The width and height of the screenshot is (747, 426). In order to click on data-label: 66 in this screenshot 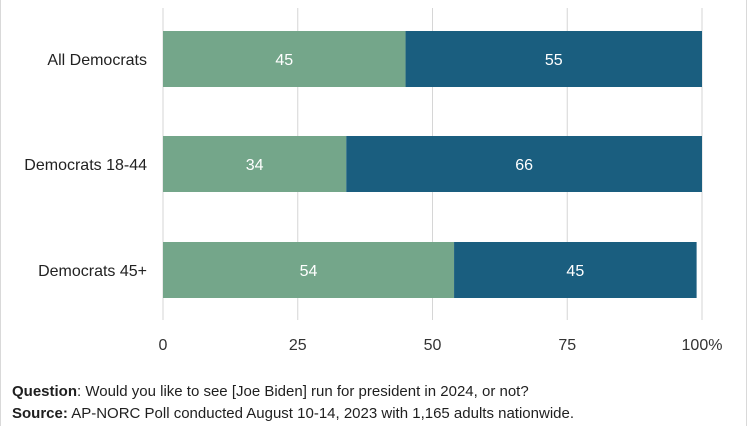, I will do `click(524, 165)`.